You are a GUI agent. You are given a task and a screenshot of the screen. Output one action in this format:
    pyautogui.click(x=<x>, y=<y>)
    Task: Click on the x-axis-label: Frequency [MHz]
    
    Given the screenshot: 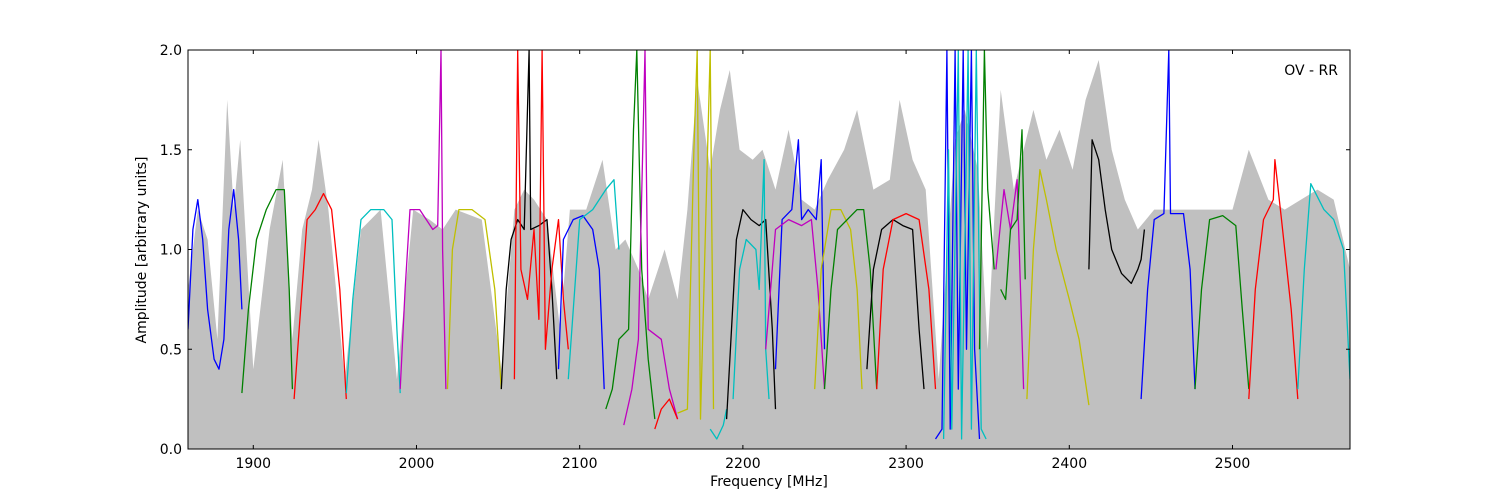 What is the action you would take?
    pyautogui.click(x=769, y=482)
    